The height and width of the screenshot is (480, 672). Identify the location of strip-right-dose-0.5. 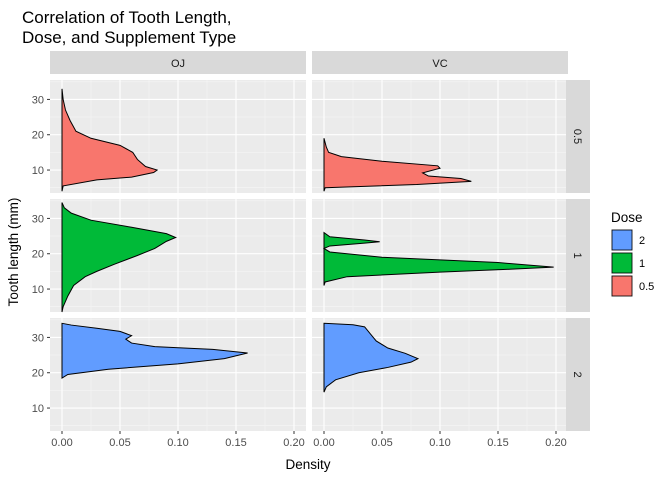
(578, 136).